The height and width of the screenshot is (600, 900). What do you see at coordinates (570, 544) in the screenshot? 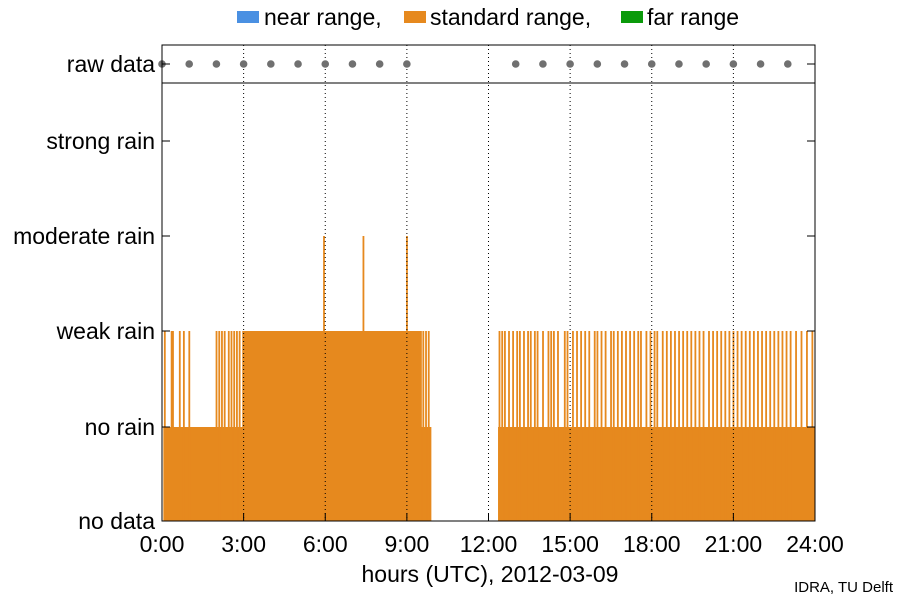
I see `x-tick-label-5: 15:00` at bounding box center [570, 544].